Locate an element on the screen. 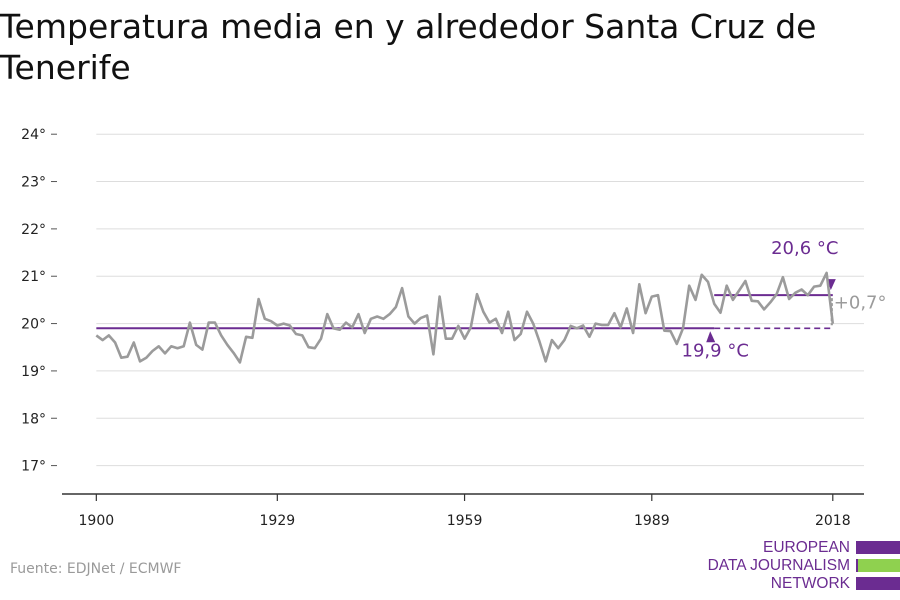  x-tick-label: 1900 is located at coordinates (97, 521).